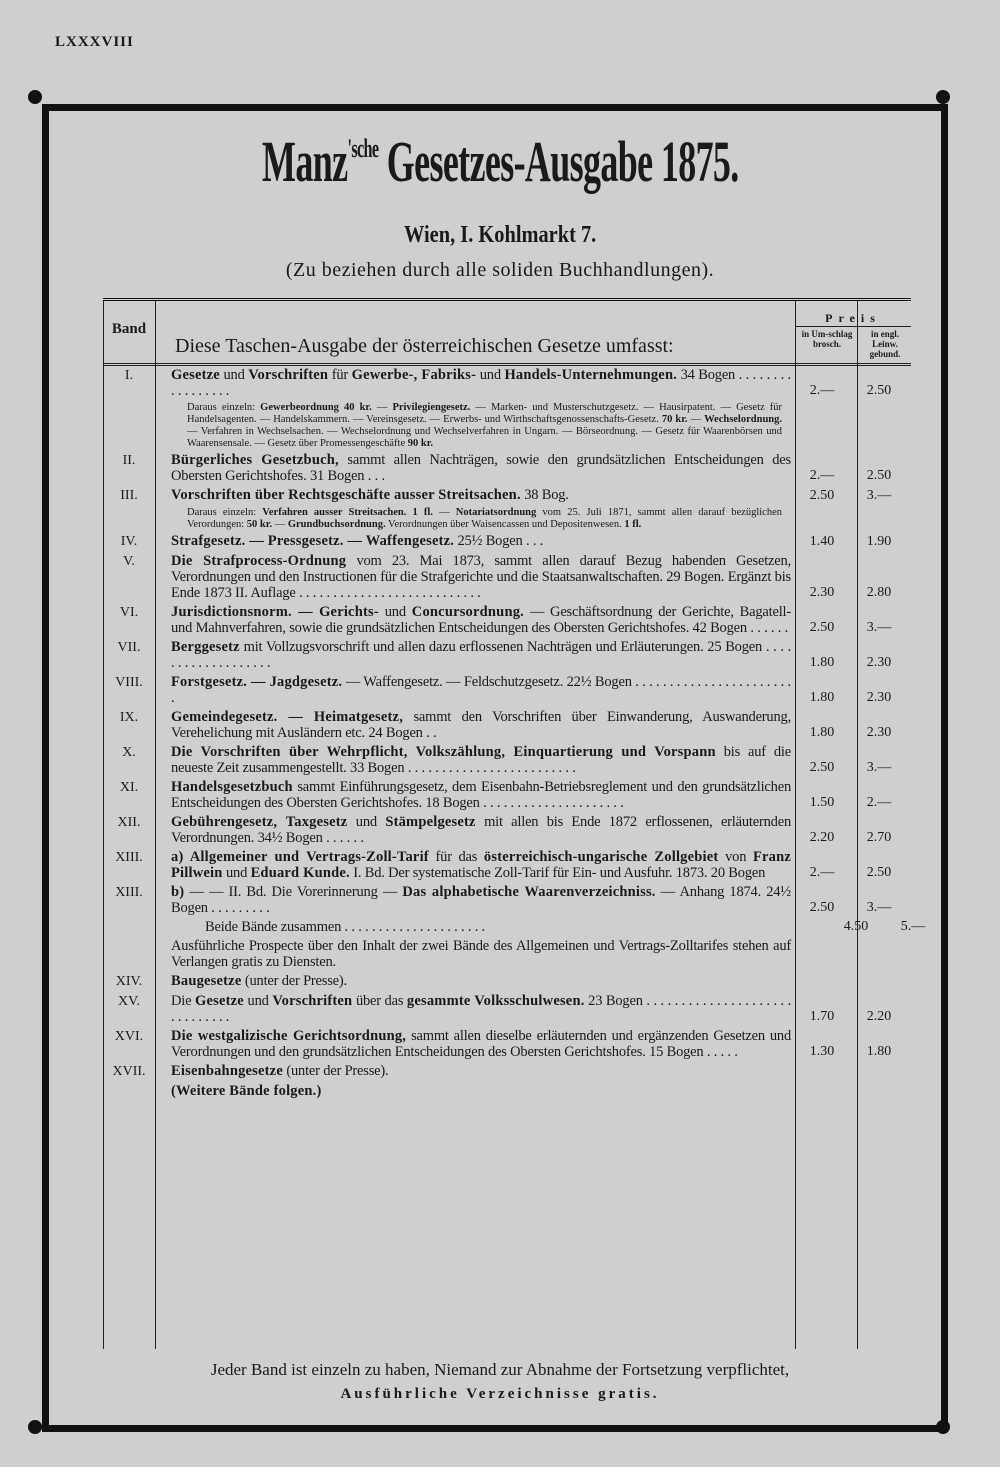 This screenshot has height=1467, width=1000. I want to click on price-gebund: 2.80, so click(879, 592).